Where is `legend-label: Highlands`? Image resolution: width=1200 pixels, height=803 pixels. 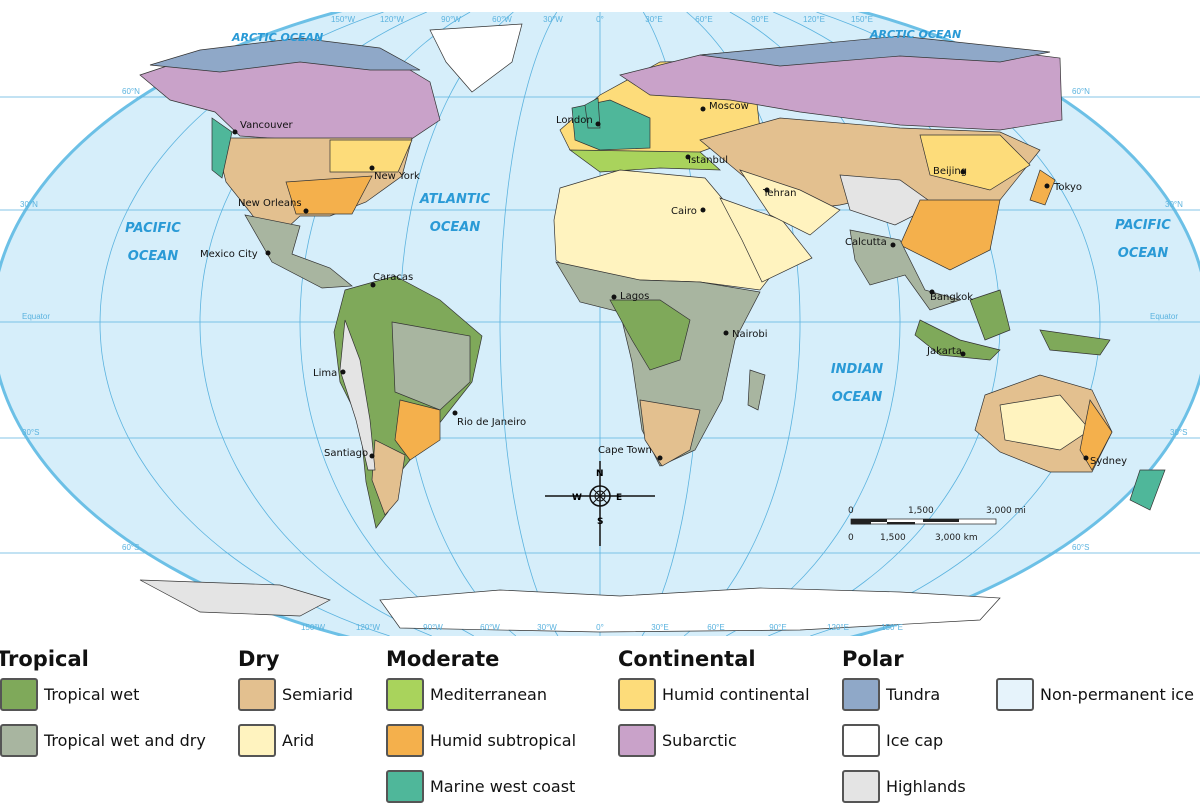
legend-label: Highlands is located at coordinates (926, 786).